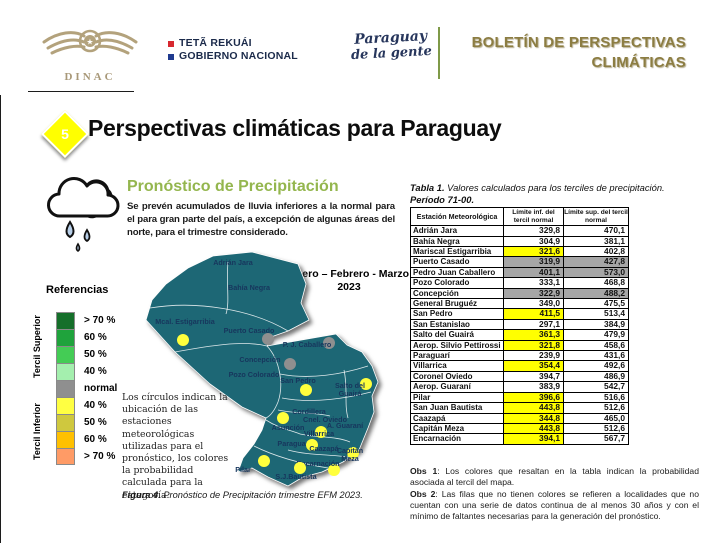  I want to click on table-cell: 470,1, so click(596, 231).